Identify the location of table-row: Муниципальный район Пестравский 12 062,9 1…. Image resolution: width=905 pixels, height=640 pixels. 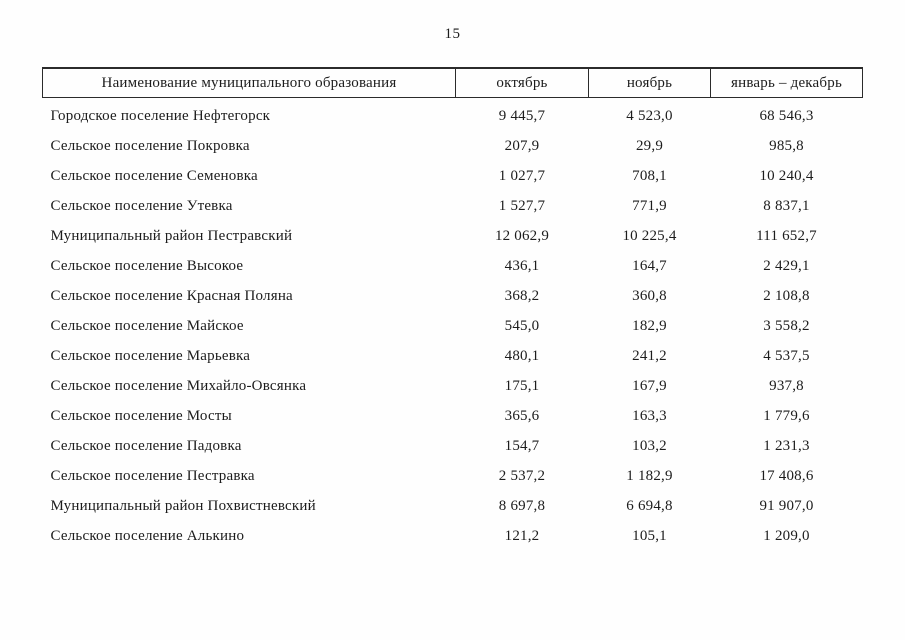
(453, 237).